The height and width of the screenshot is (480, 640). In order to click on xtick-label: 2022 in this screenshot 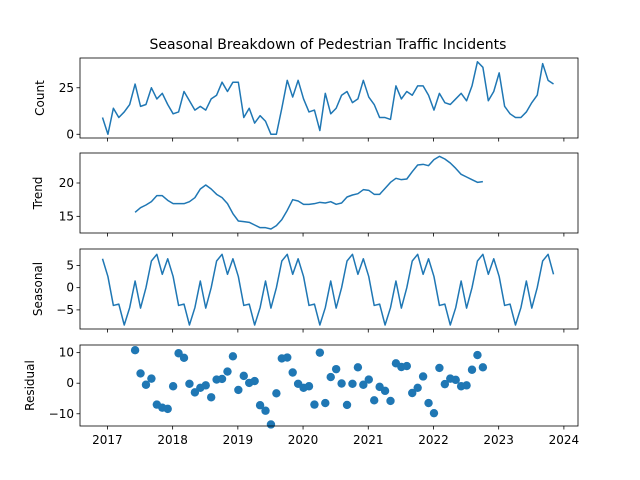, I will do `click(433, 440)`.